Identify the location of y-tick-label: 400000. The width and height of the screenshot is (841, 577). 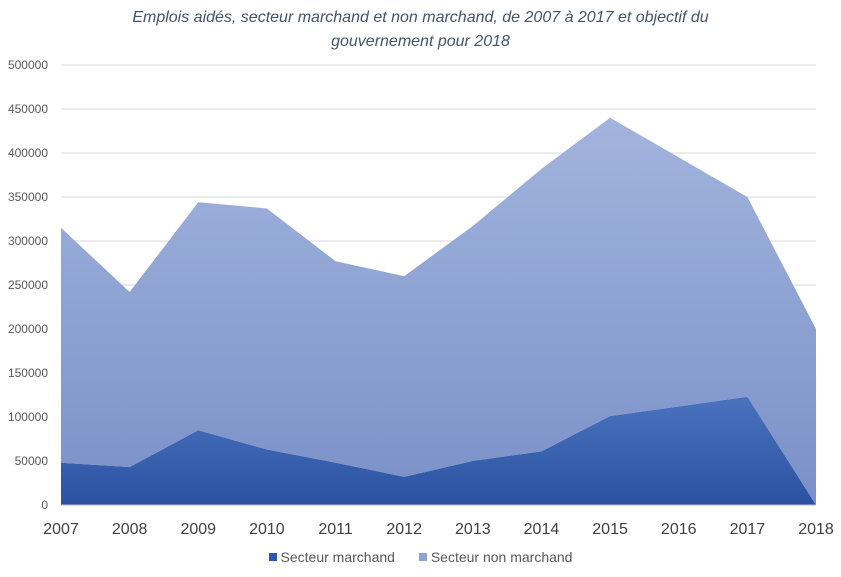
(28, 153).